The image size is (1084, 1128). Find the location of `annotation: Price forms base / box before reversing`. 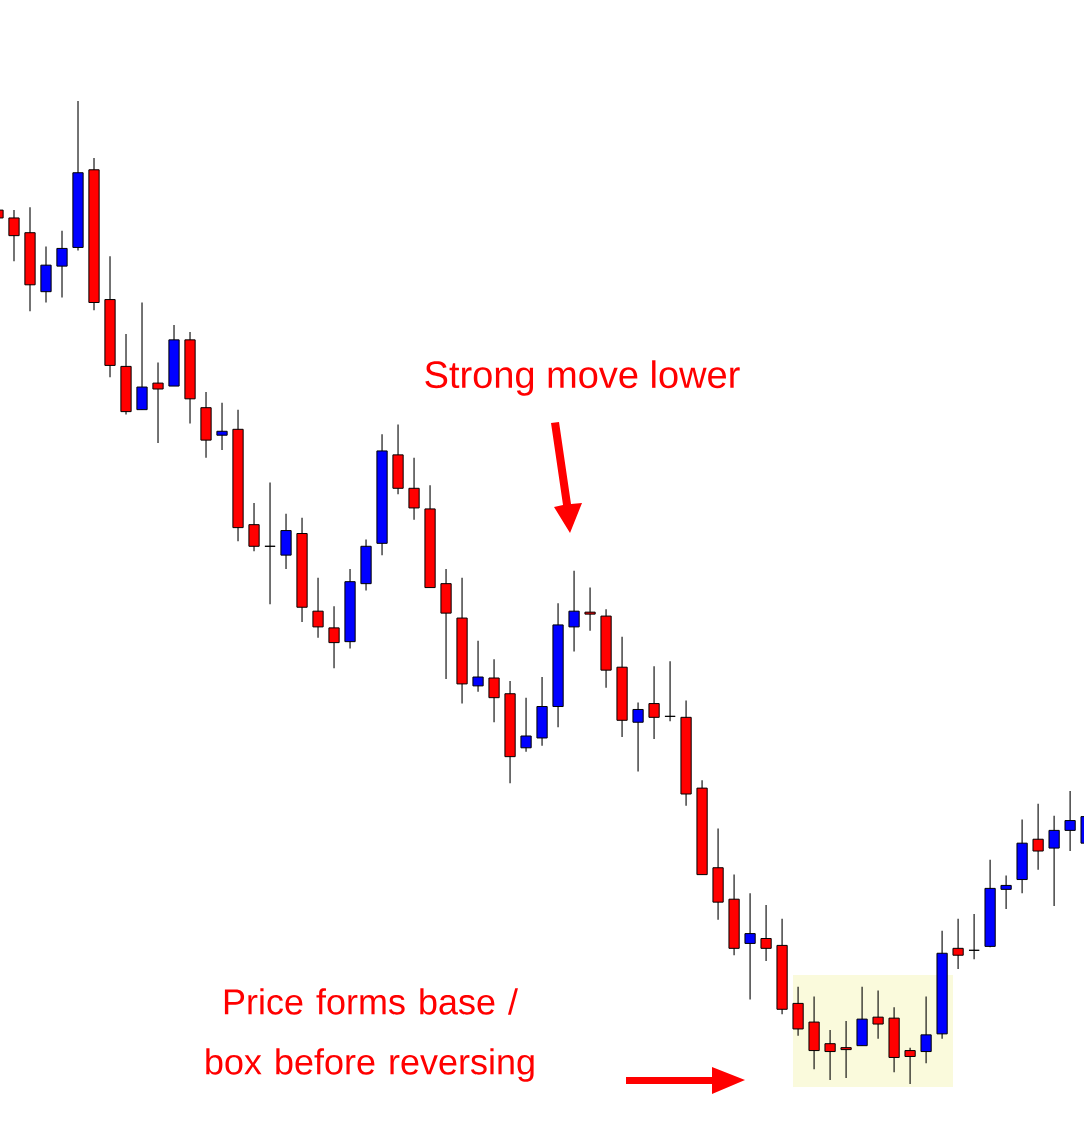

annotation: Price forms base / box before reversing is located at coordinates (370, 1035).